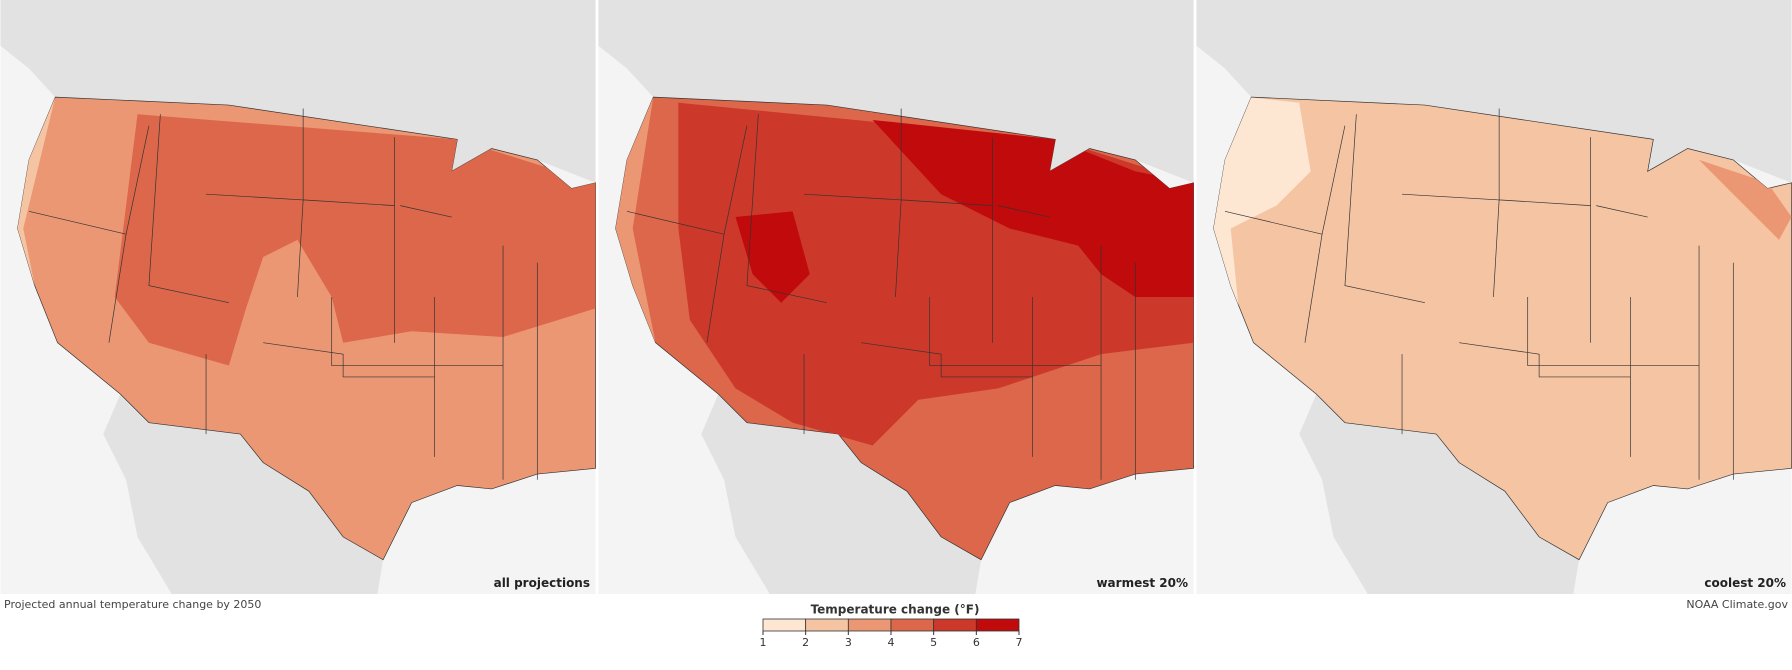 This screenshot has height=670, width=1792. What do you see at coordinates (1737, 604) in the screenshot?
I see `credit: NOAA Climate.gov` at bounding box center [1737, 604].